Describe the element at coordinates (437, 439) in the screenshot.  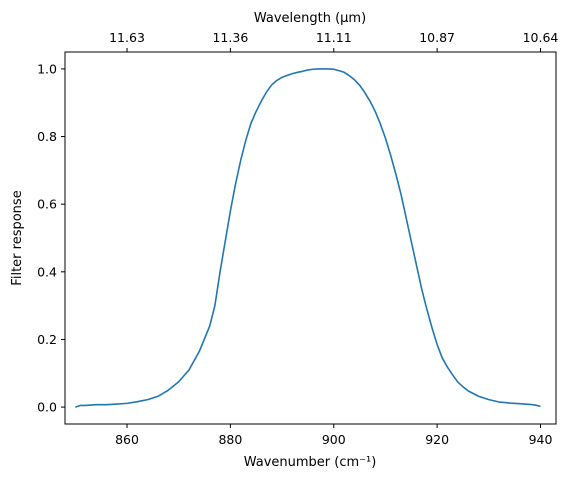
I see `x-tick-label: 920` at that location.